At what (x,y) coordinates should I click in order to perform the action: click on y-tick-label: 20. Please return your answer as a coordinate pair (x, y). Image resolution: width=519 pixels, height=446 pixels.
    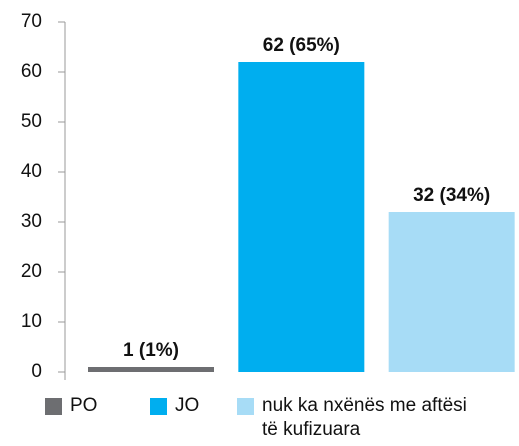
    Looking at the image, I should click on (31, 271).